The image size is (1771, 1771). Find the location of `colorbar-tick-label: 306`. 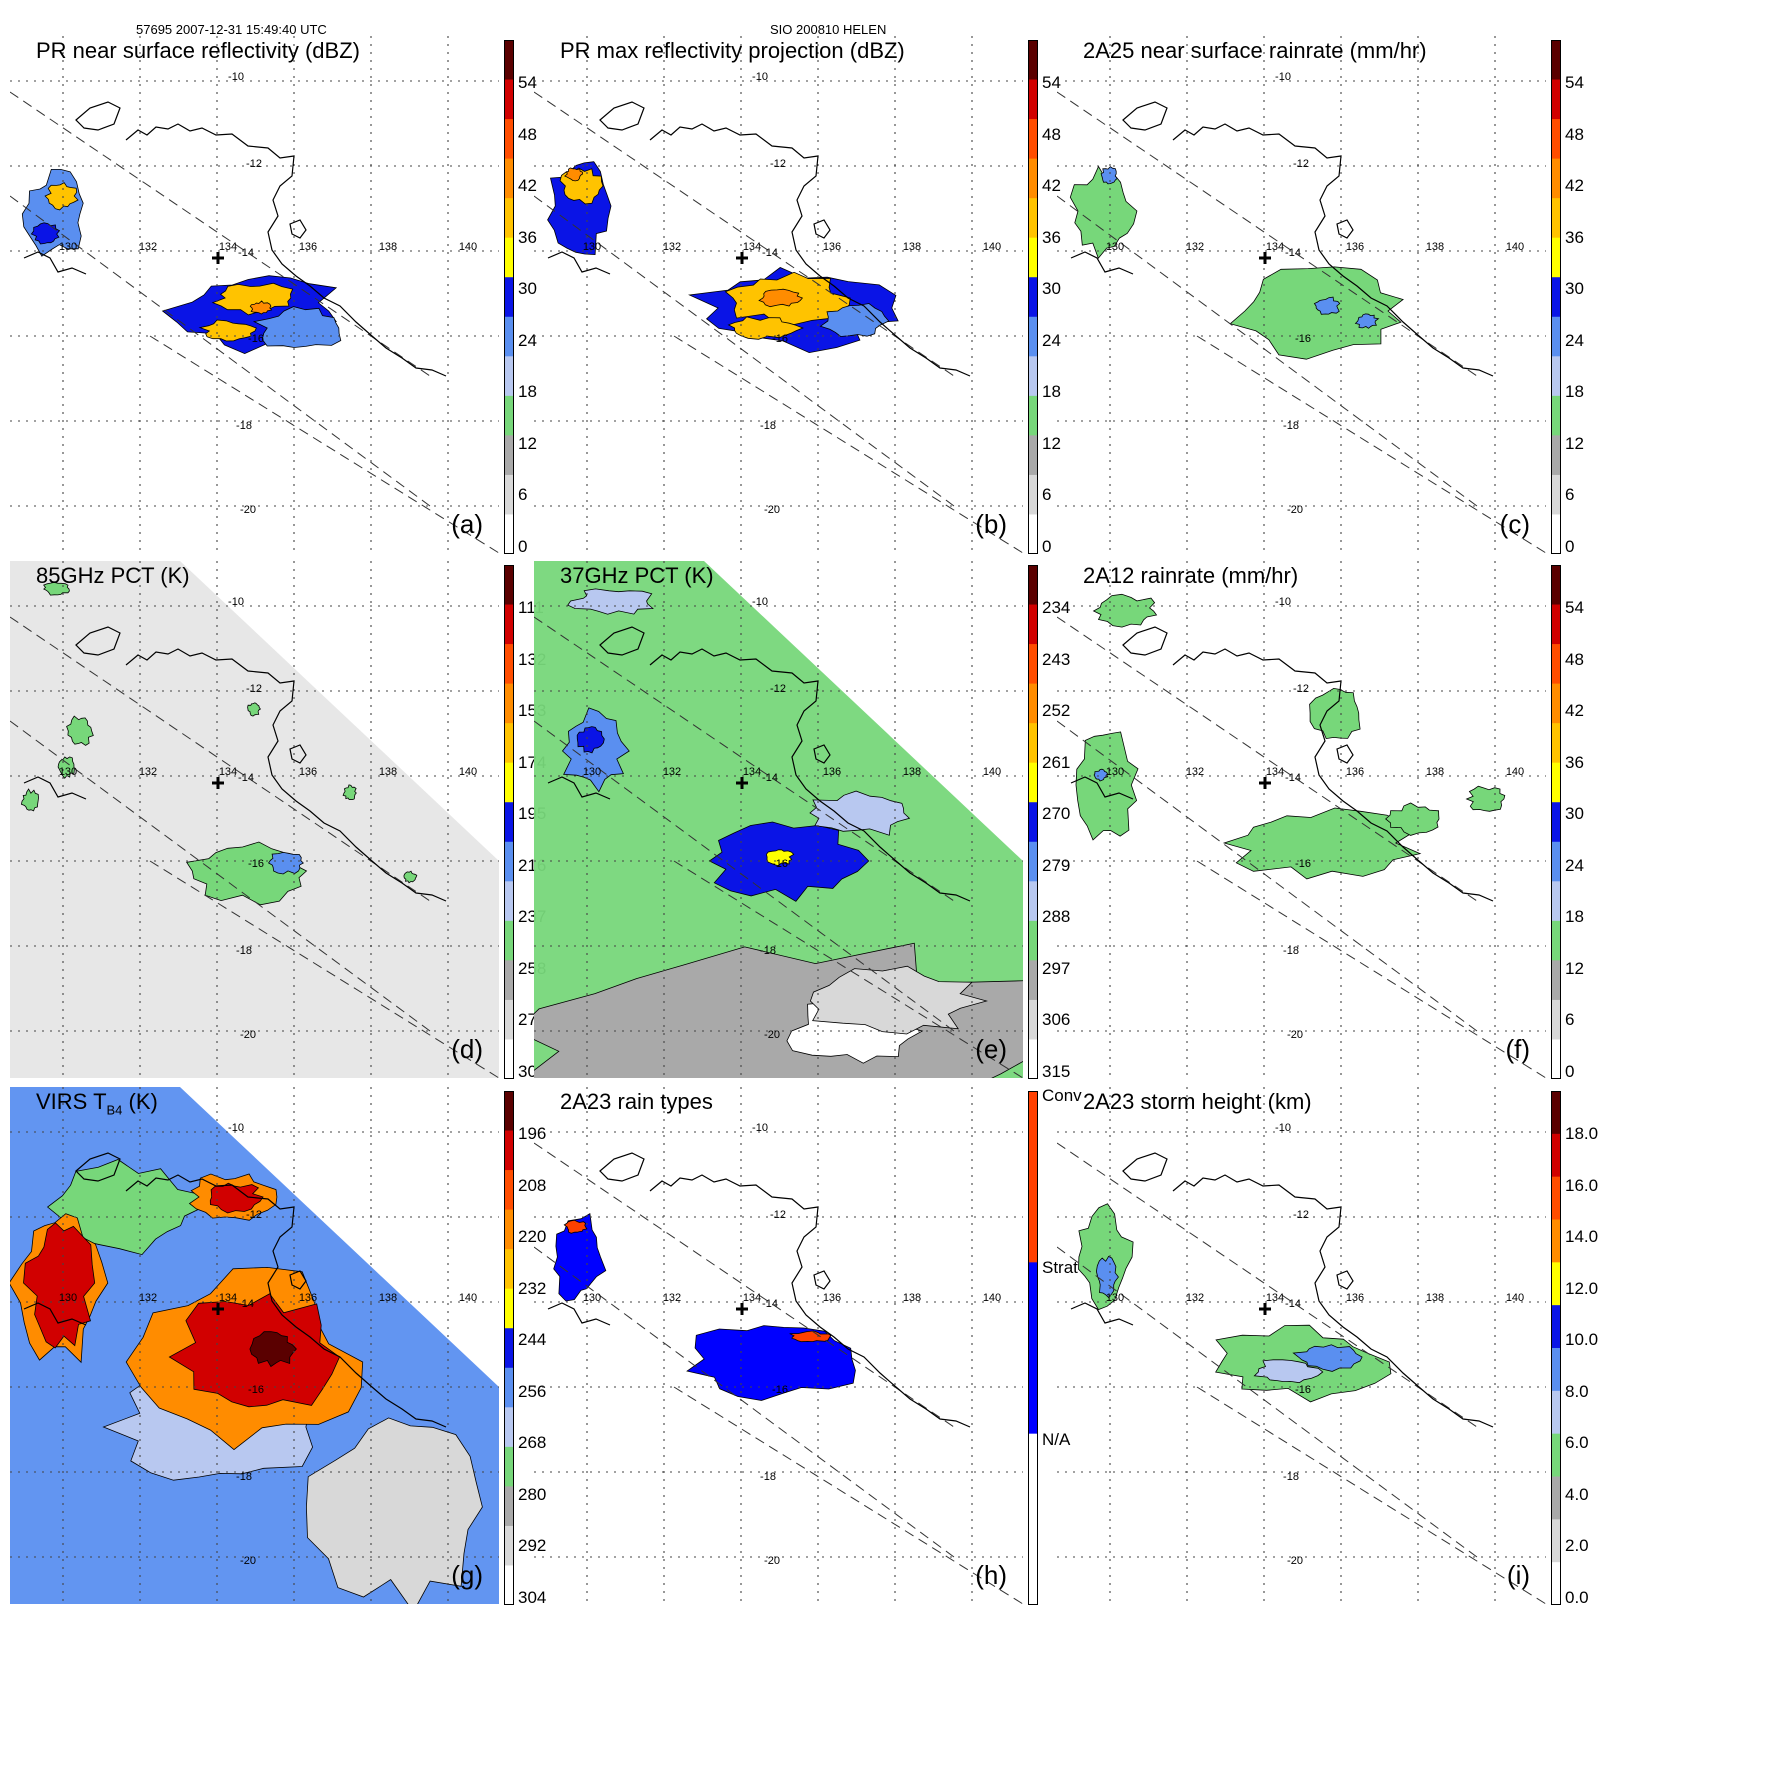

colorbar-tick-label: 306 is located at coordinates (1056, 1019).